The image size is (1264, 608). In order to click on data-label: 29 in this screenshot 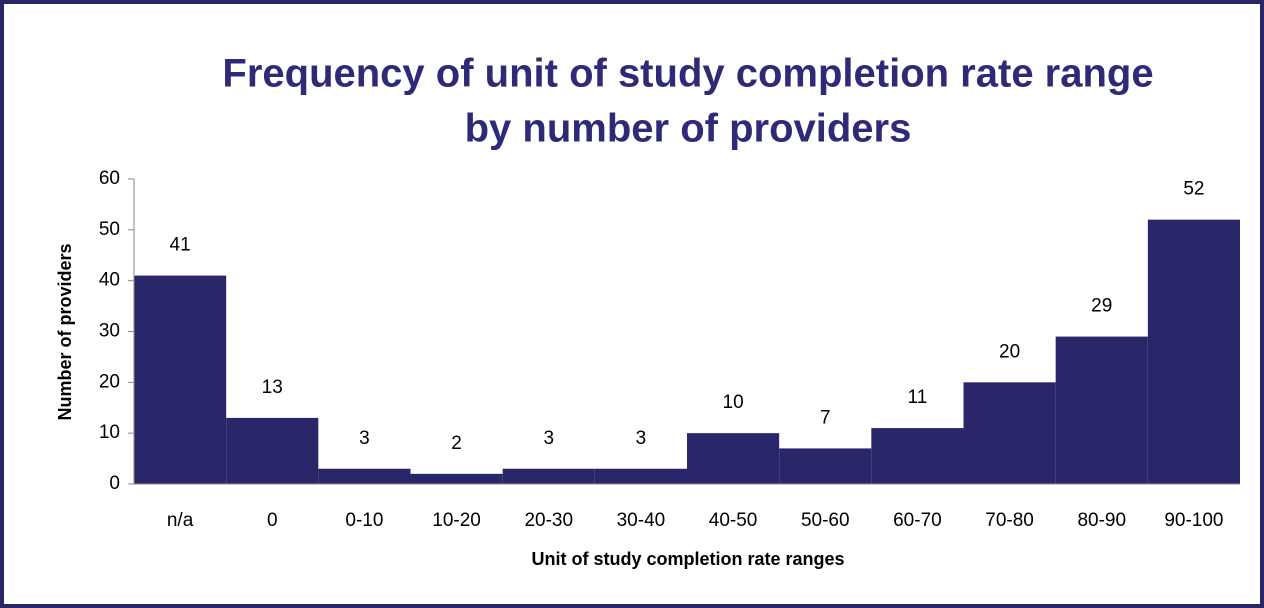, I will do `click(1101, 306)`.